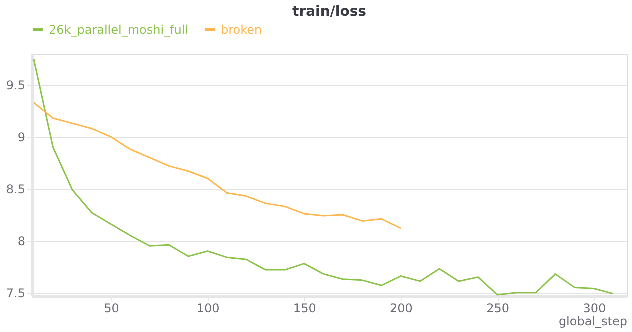 The height and width of the screenshot is (332, 632). What do you see at coordinates (241, 29) in the screenshot?
I see `legend-label: broken` at bounding box center [241, 29].